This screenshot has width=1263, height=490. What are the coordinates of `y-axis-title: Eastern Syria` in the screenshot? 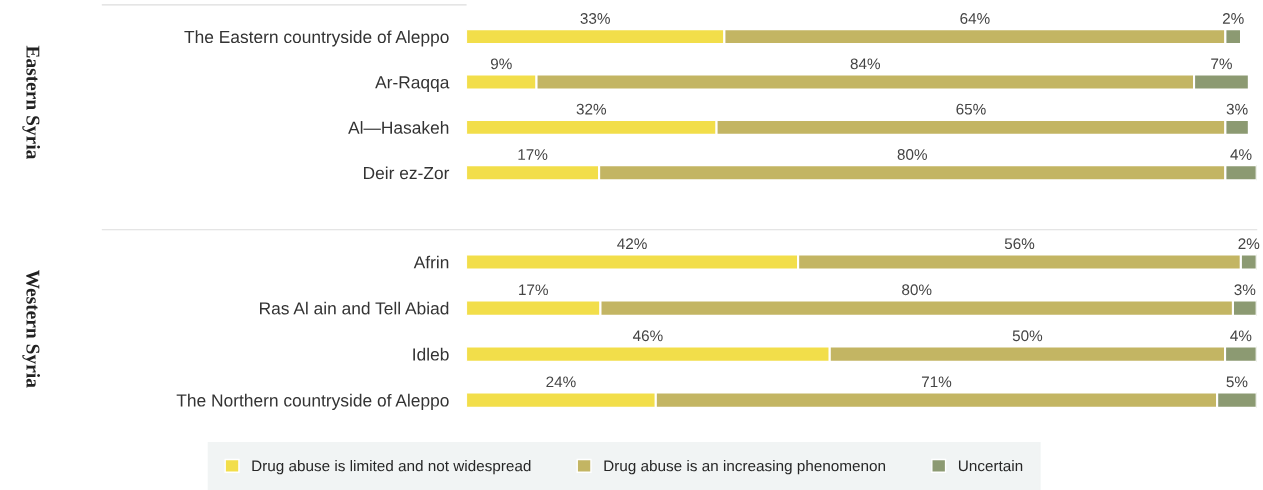 It's located at (31, 102).